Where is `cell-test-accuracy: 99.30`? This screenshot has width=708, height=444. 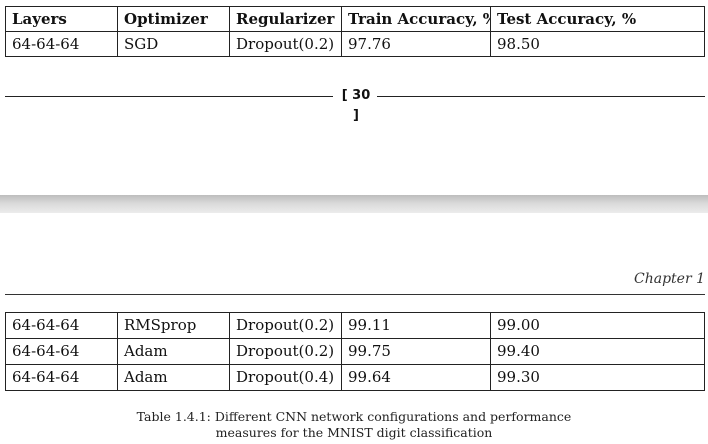 cell-test-accuracy: 99.30 is located at coordinates (597, 377).